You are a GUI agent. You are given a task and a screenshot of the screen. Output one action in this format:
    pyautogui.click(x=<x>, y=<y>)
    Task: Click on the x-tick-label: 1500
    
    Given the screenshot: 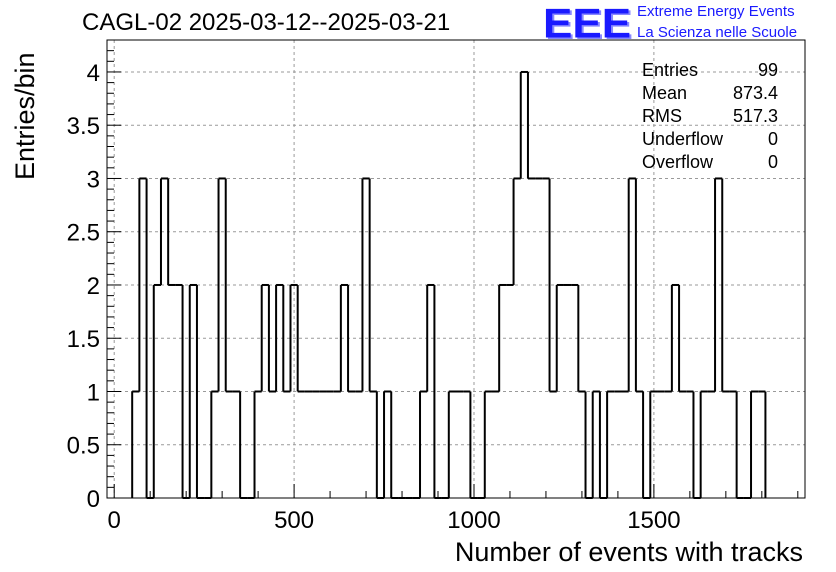 What is the action you would take?
    pyautogui.click(x=653, y=520)
    